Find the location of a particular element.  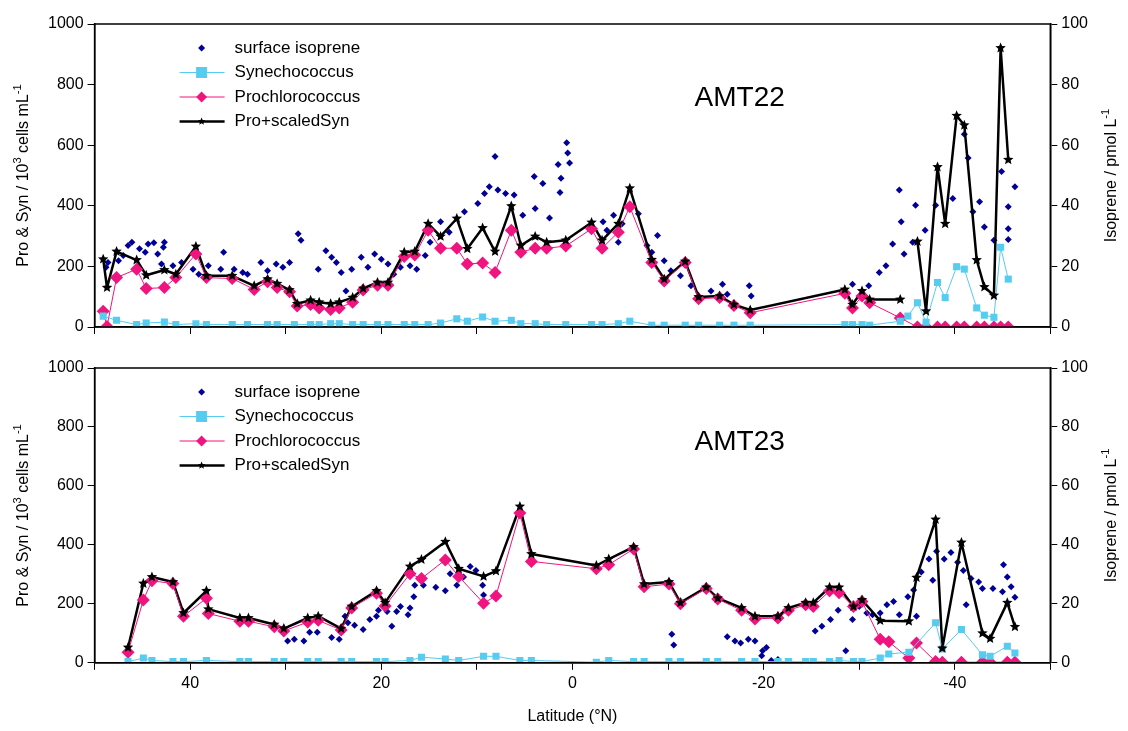

x-tick-label: 20 is located at coordinates (381, 682).